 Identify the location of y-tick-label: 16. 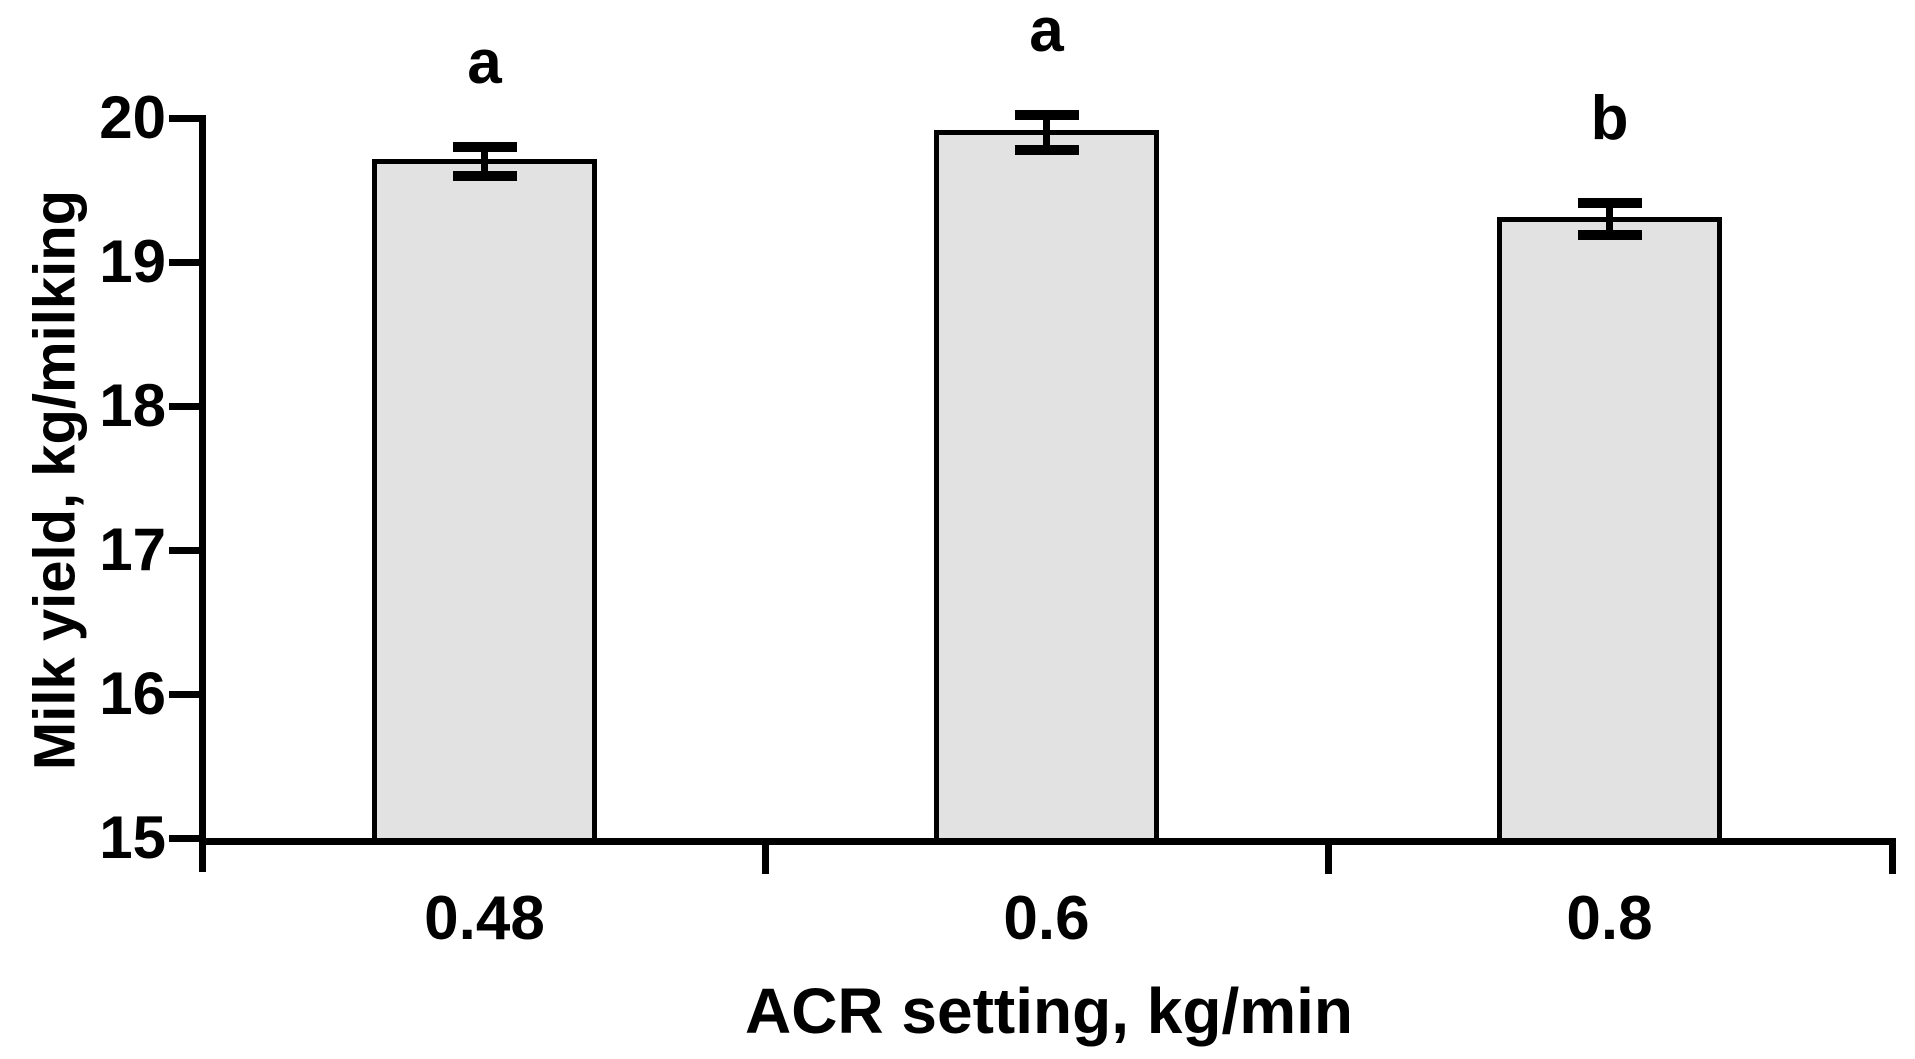
(132, 693).